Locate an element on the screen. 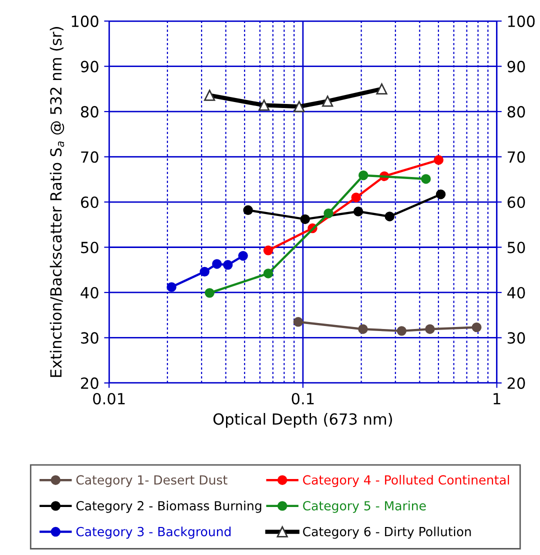  y-tick-label: 70 is located at coordinates (89, 157).